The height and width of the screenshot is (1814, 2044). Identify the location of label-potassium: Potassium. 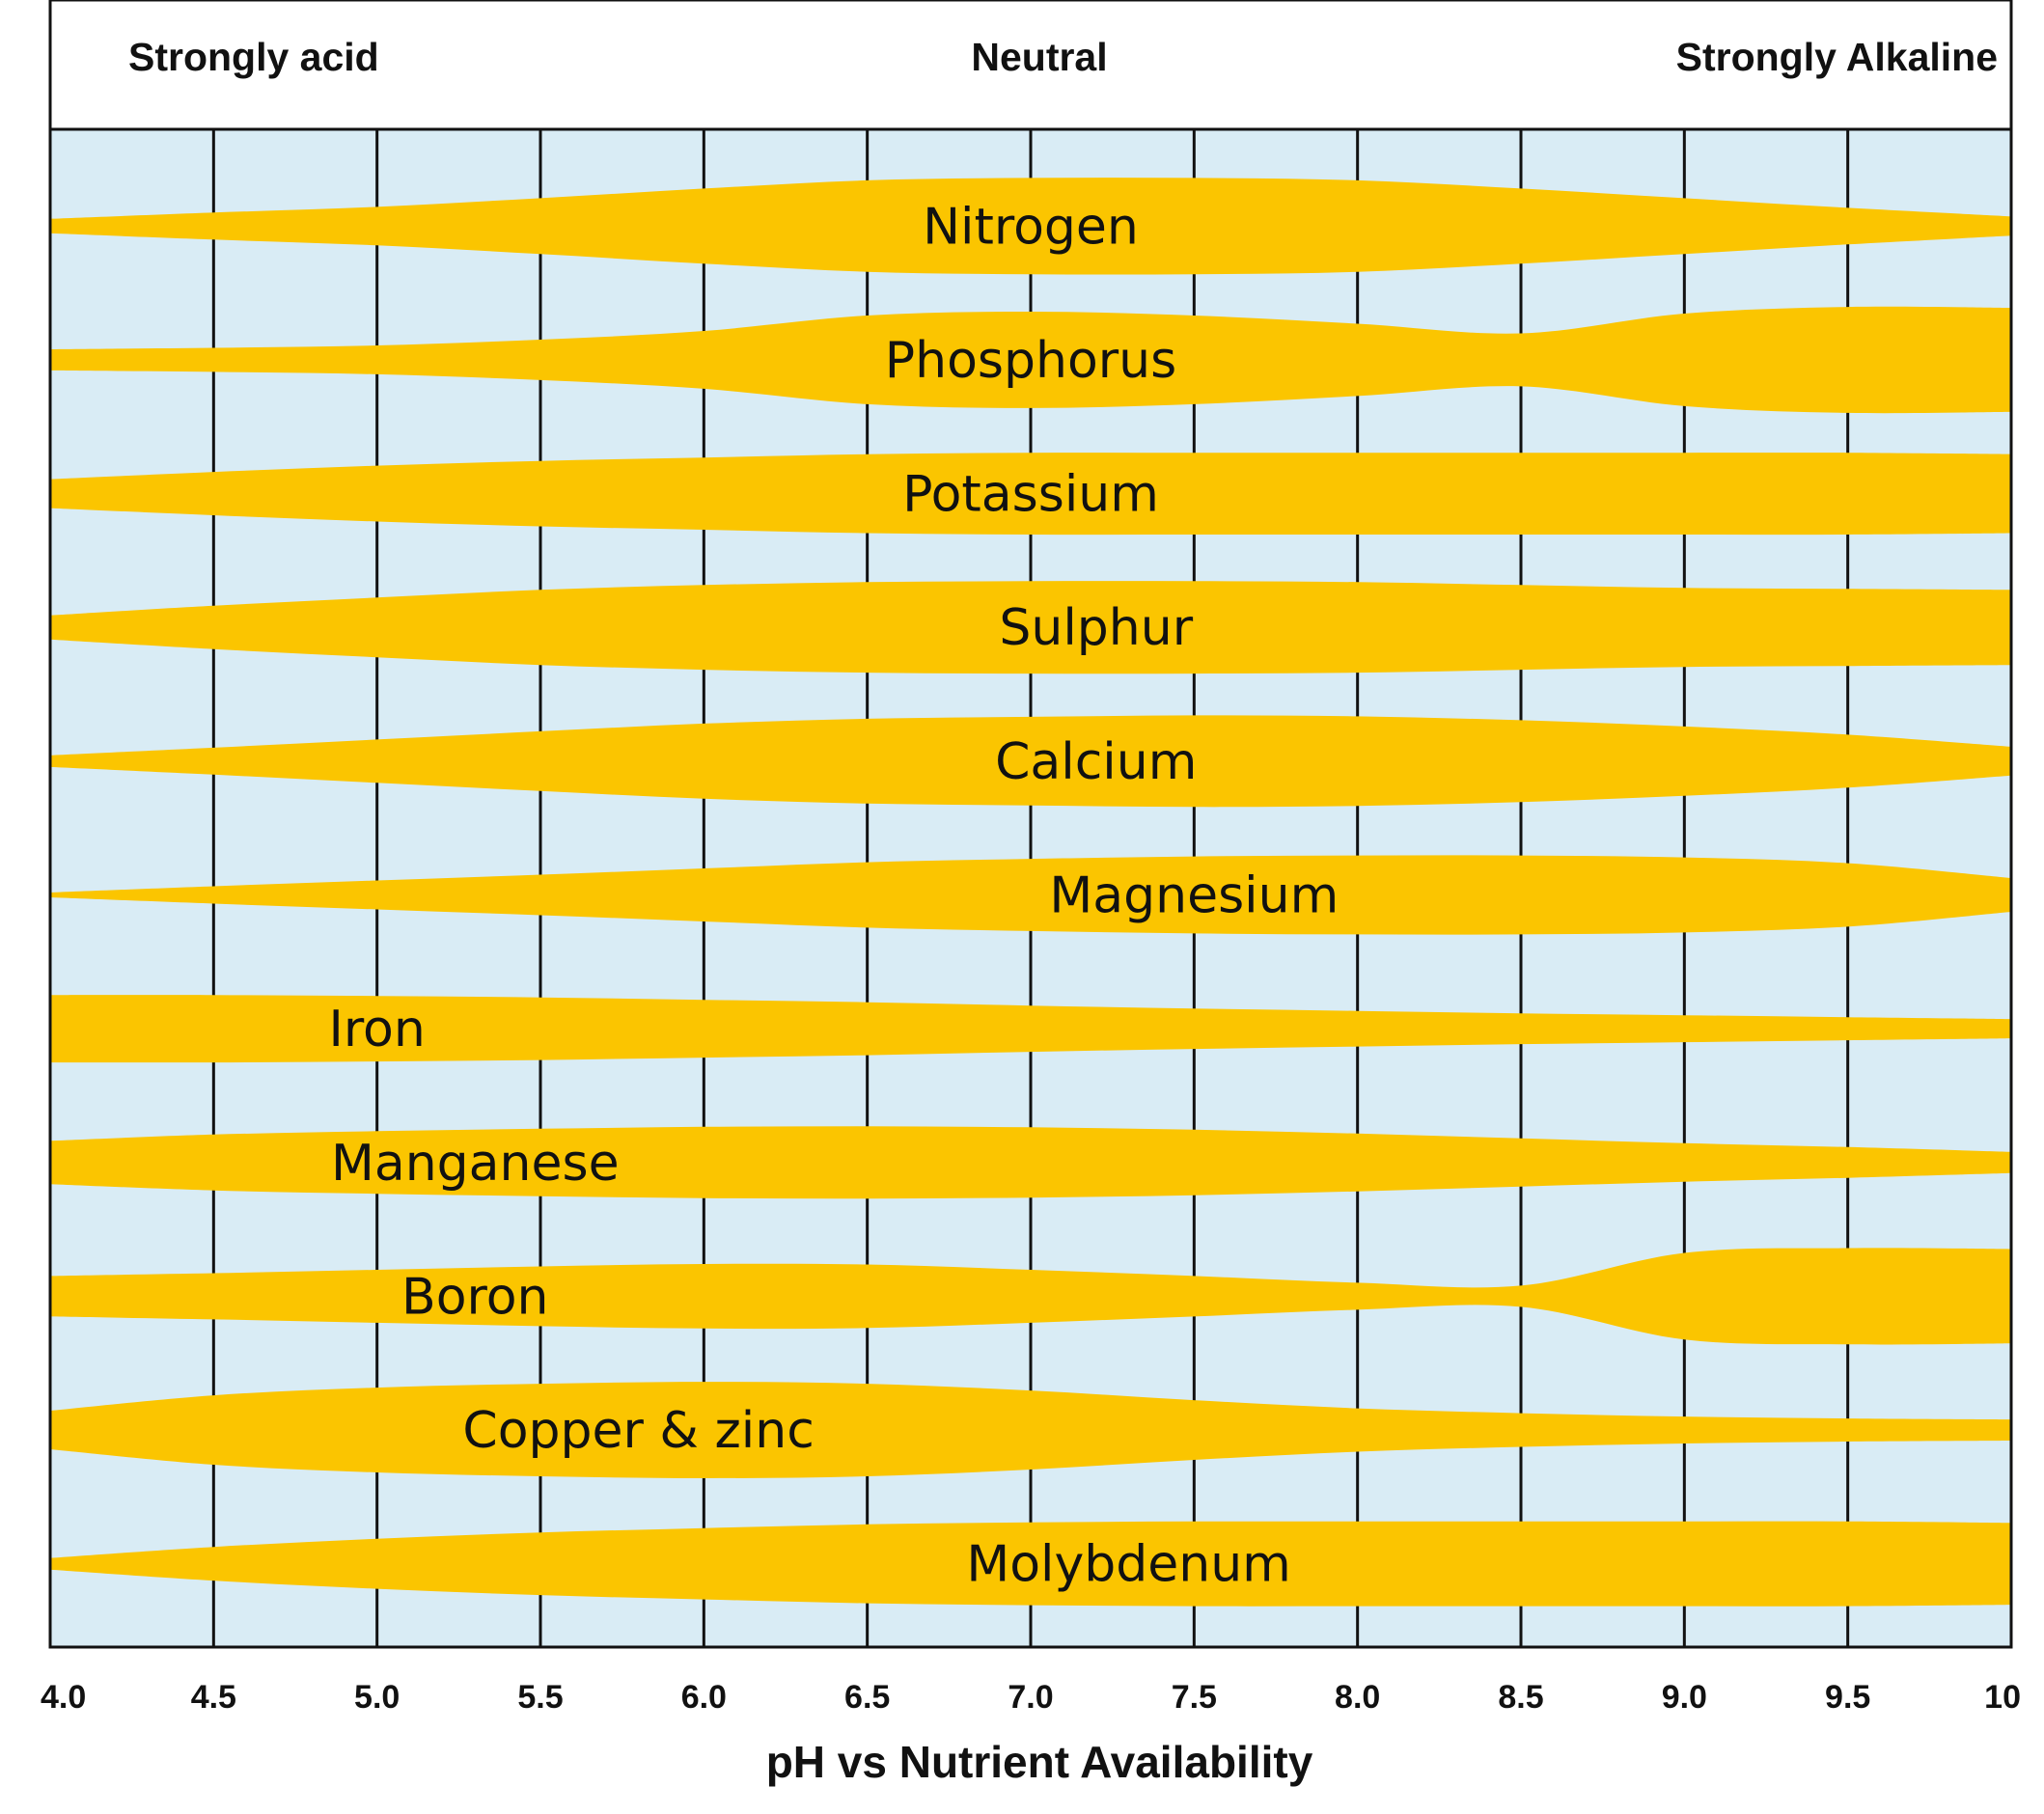
(1030, 495).